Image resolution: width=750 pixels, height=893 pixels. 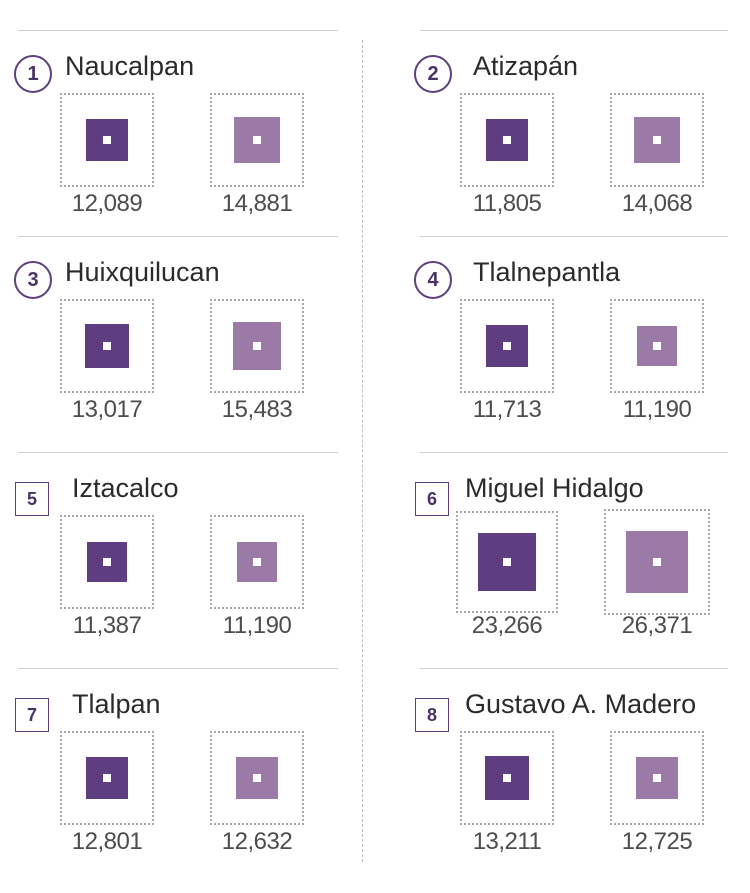 What do you see at coordinates (107, 203) in the screenshot?
I see `value-label-first: 12,089` at bounding box center [107, 203].